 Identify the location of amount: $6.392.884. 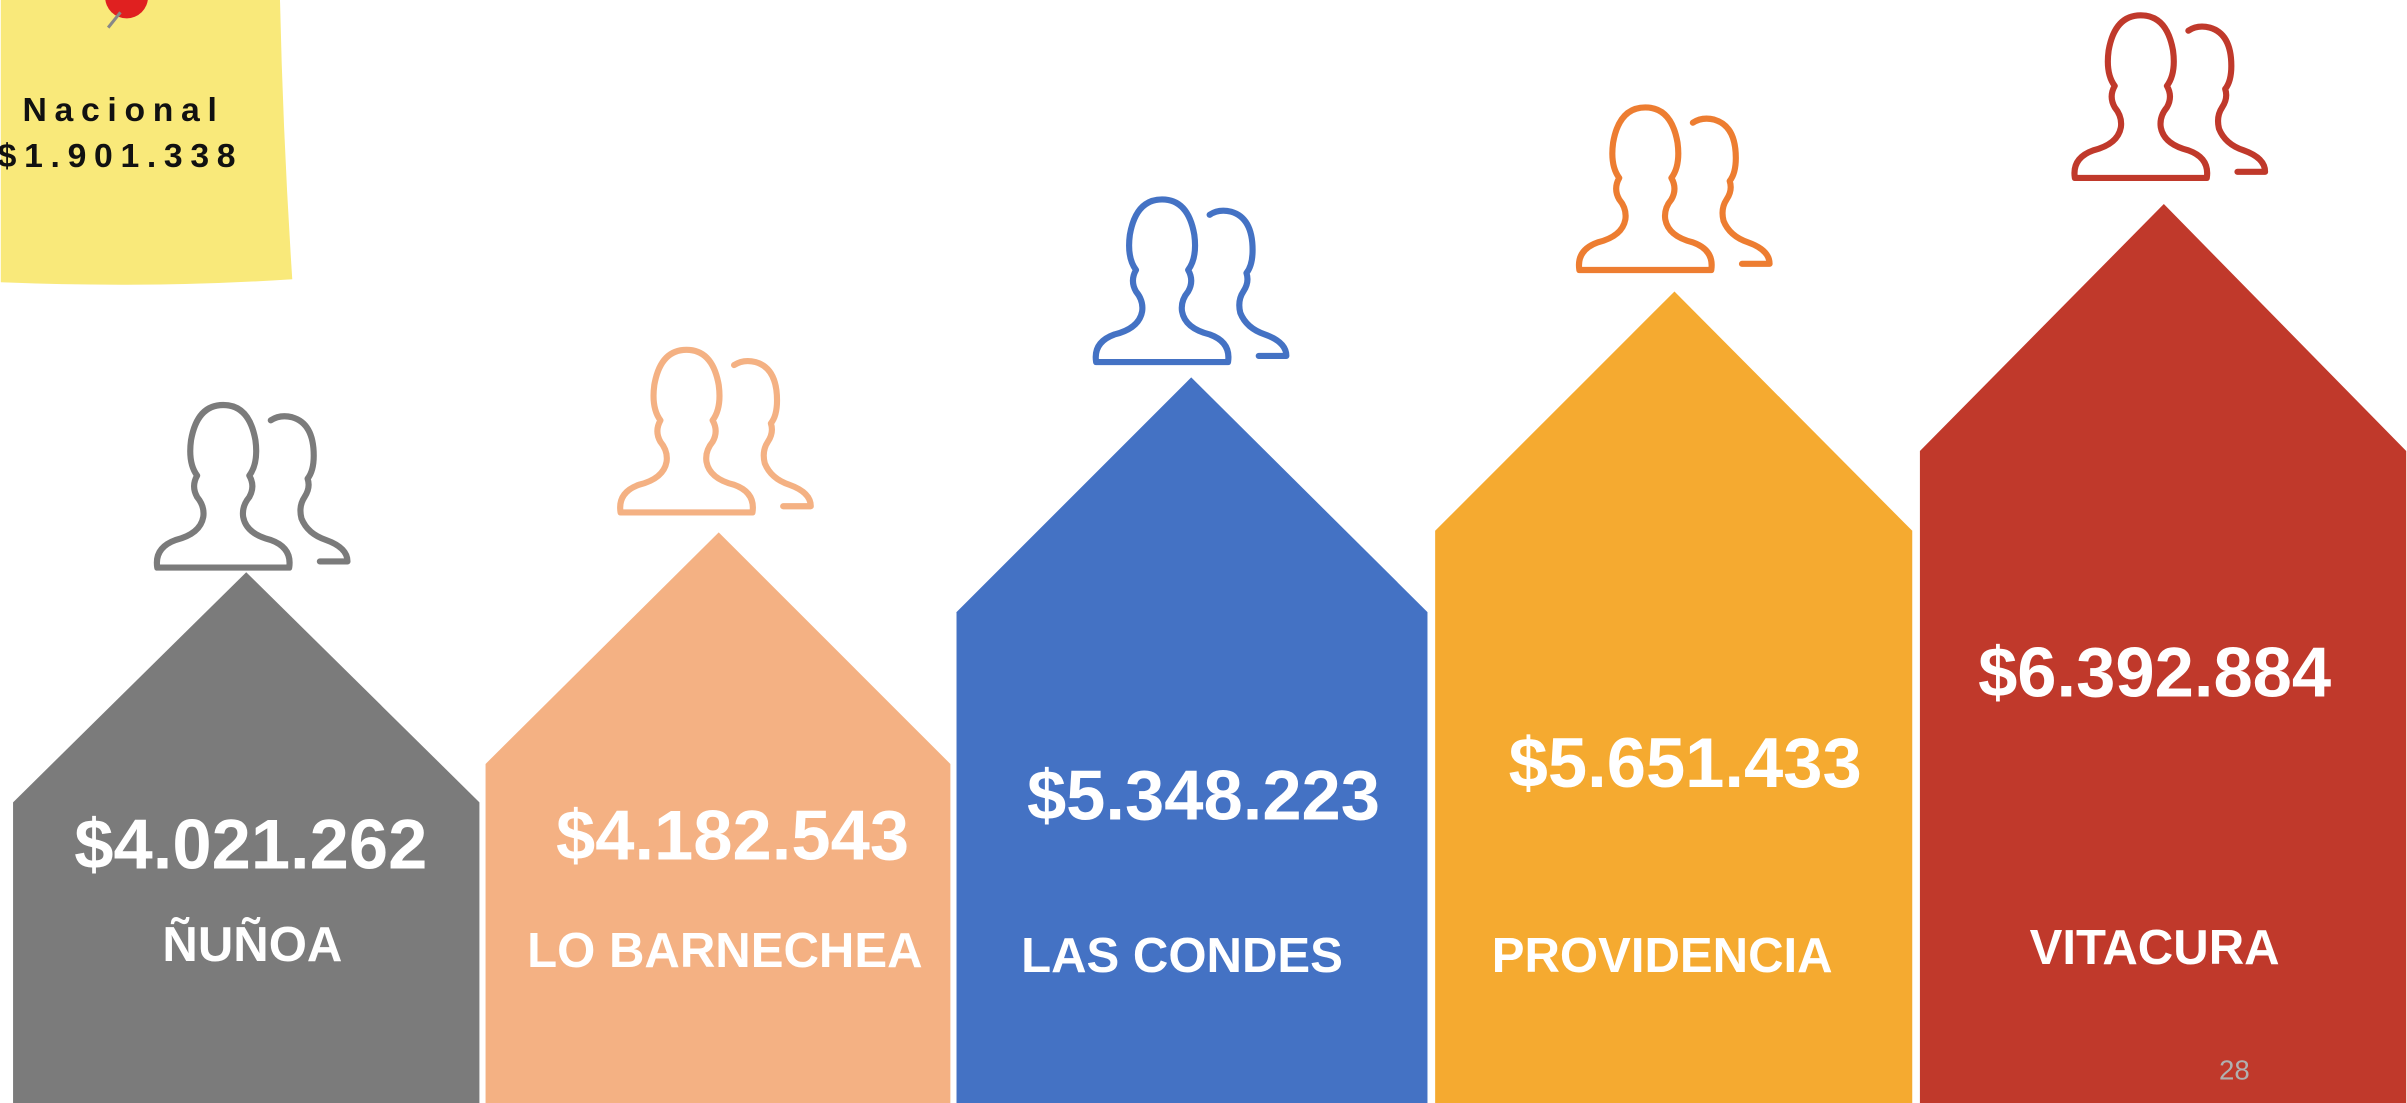
(2154, 672).